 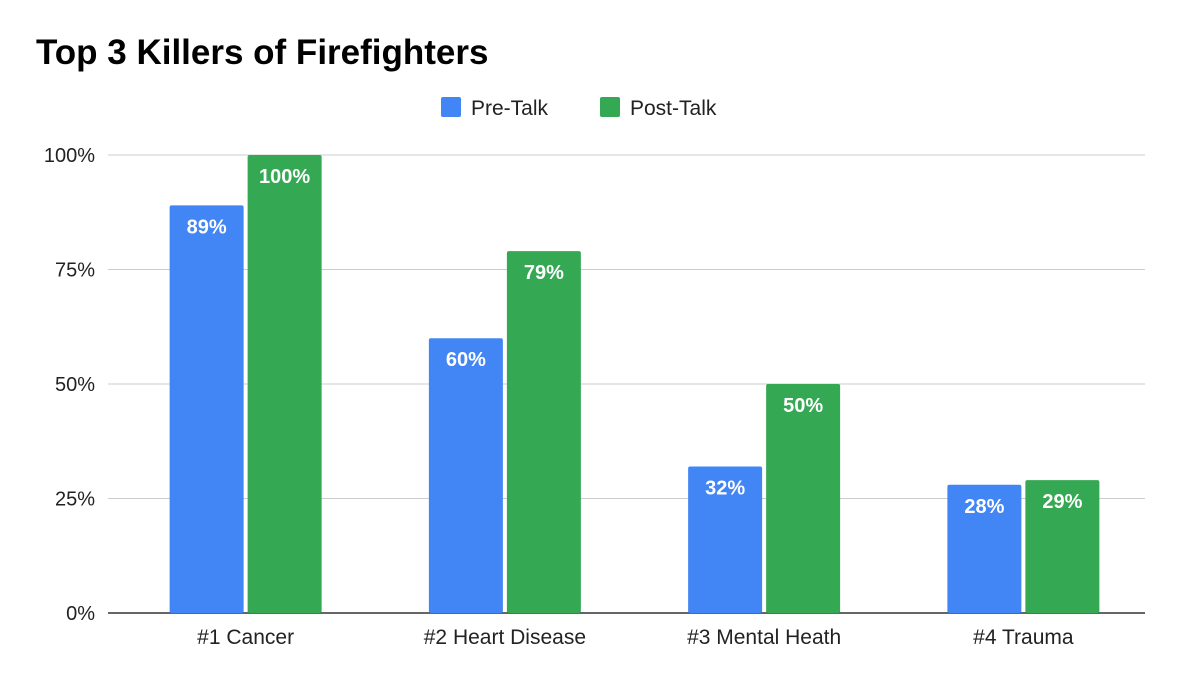 What do you see at coordinates (764, 637) in the screenshot?
I see `x-tick-label: #3 Mental Heath` at bounding box center [764, 637].